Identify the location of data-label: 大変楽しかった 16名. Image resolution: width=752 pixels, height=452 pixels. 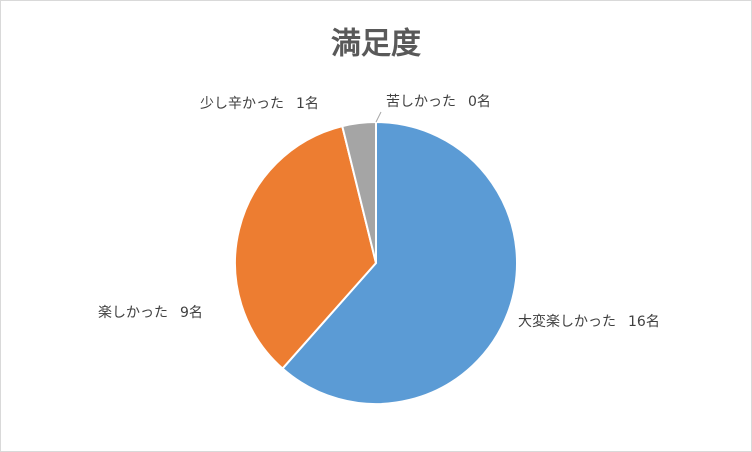
(589, 321).